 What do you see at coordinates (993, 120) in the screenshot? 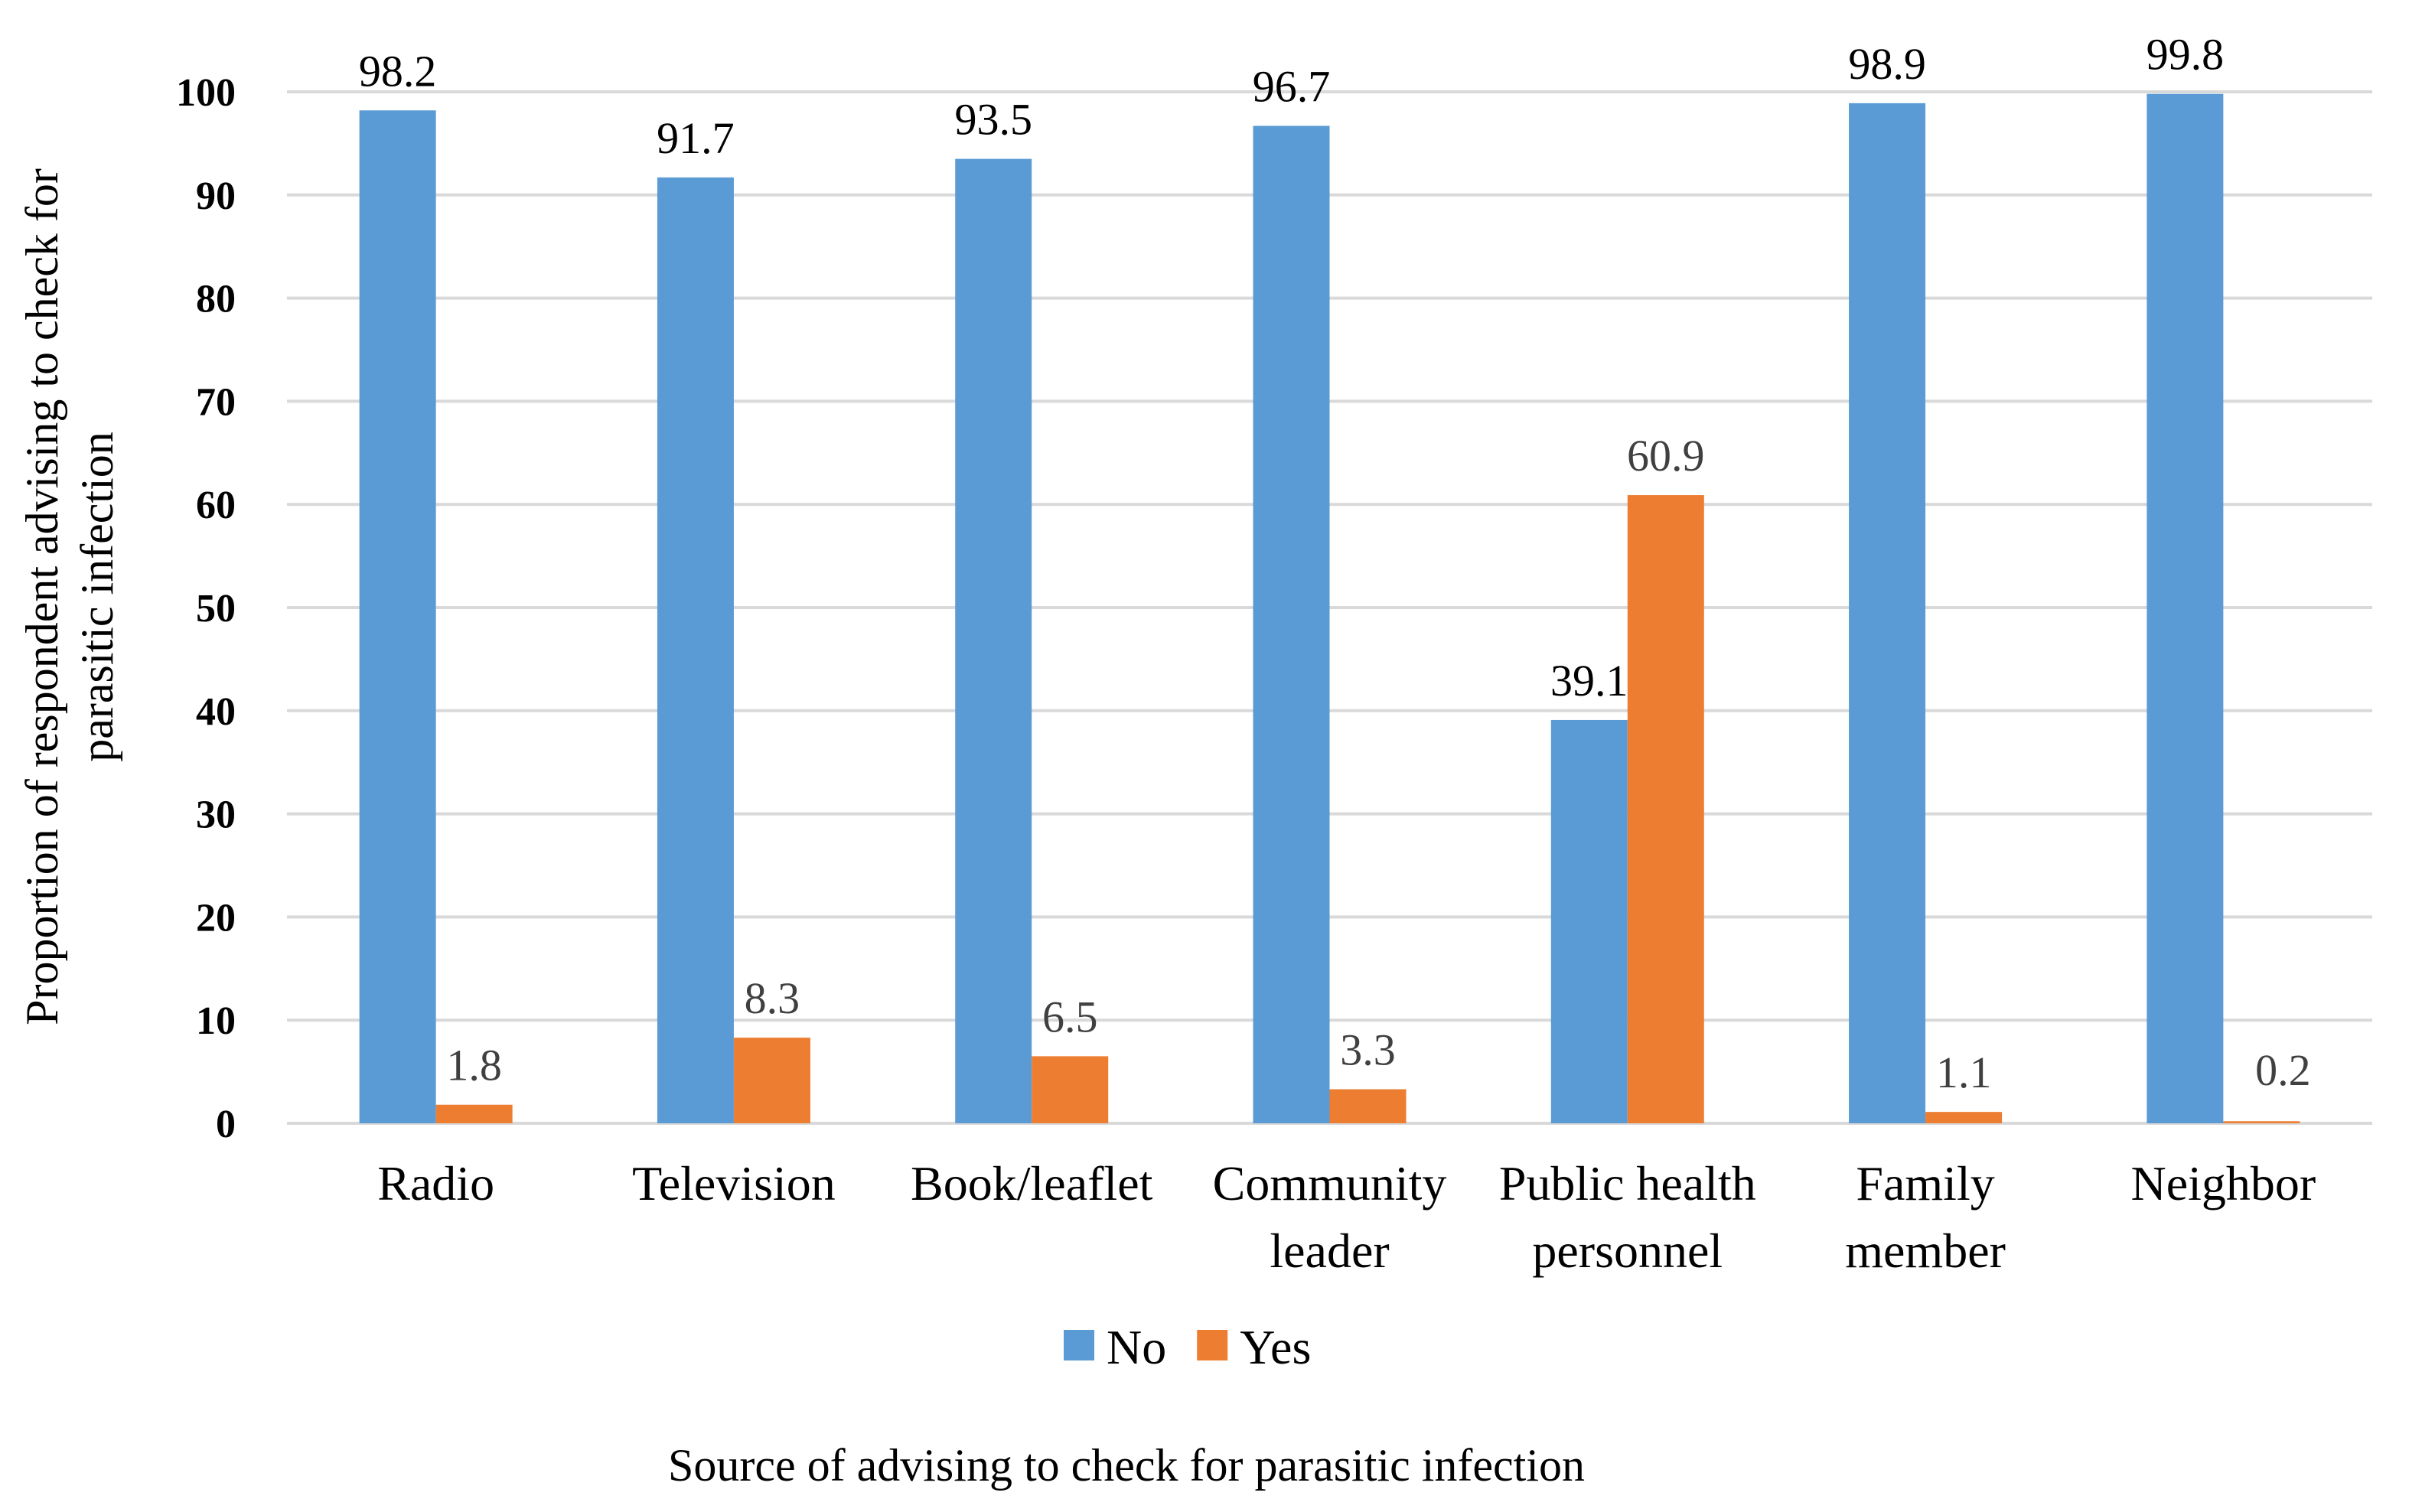
I see `data-label-no: 93.5` at bounding box center [993, 120].